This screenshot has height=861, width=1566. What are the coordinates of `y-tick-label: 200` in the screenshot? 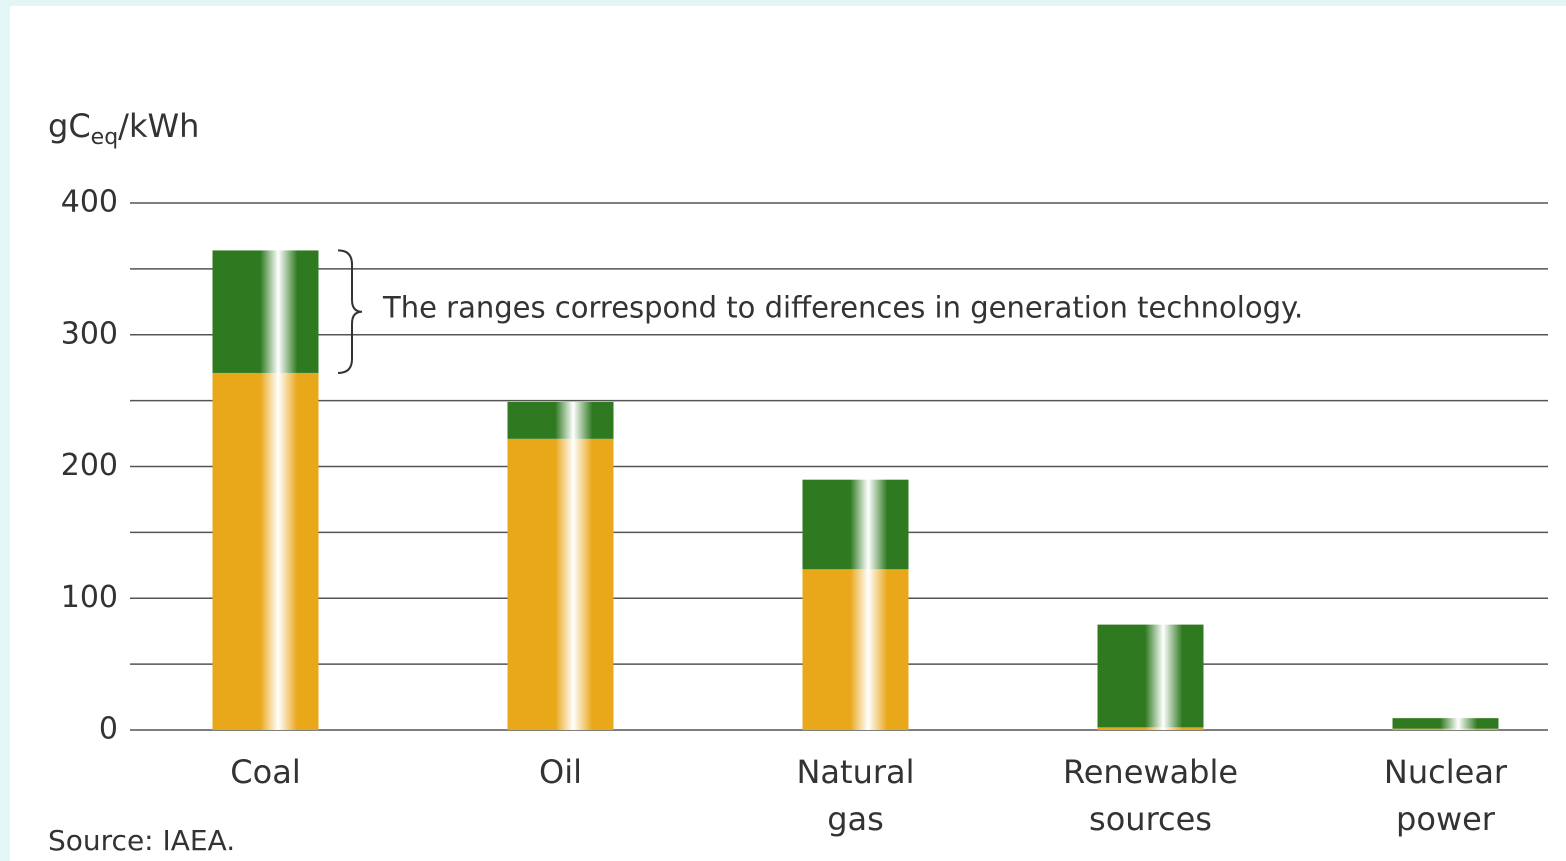 It's located at (89, 465).